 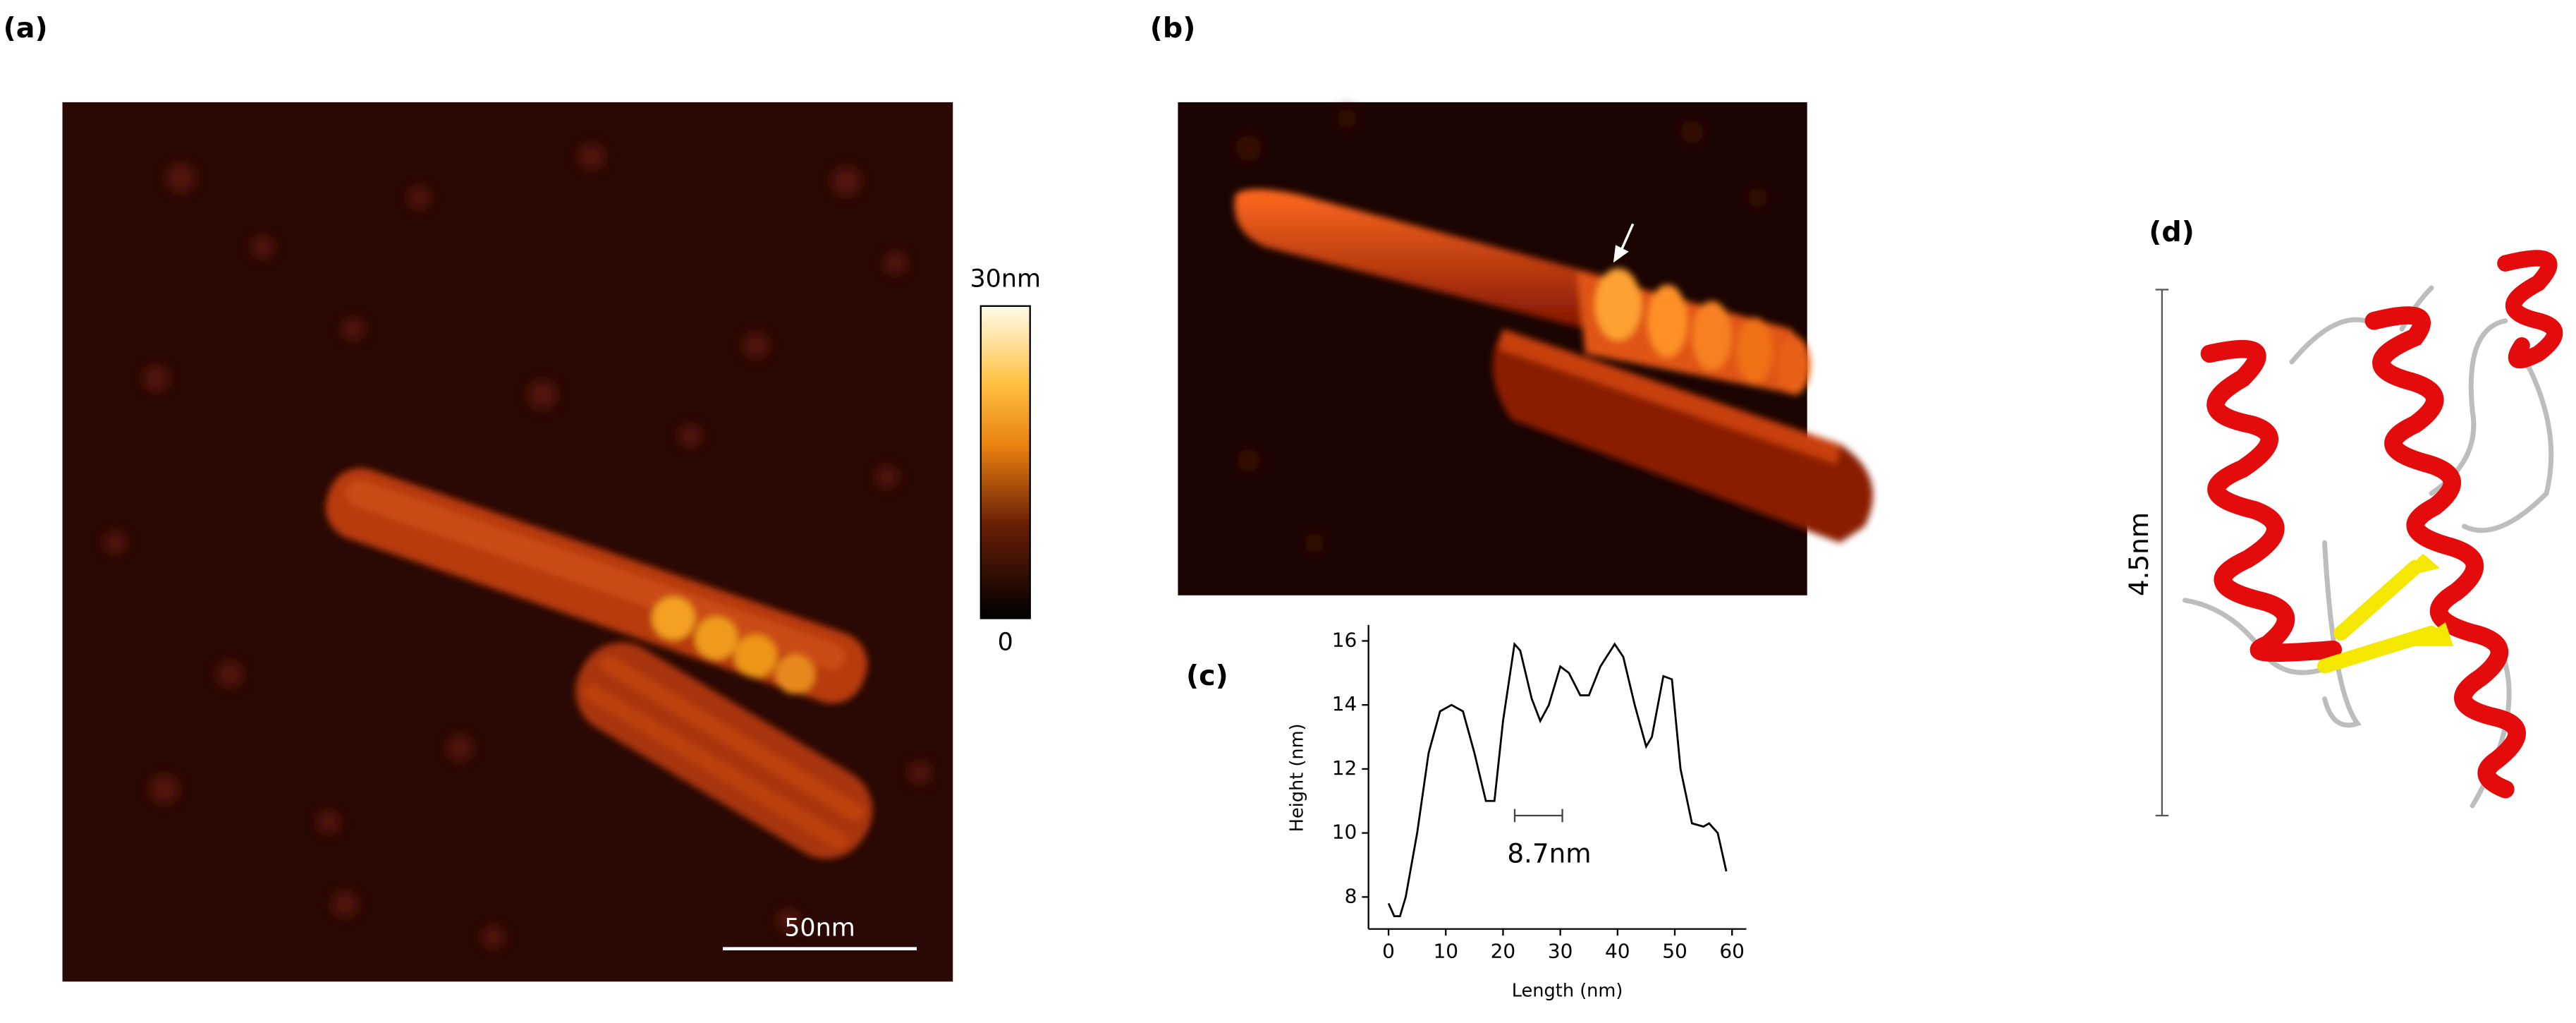 I want to click on y-axis-label: Height (nm), so click(x=1297, y=777).